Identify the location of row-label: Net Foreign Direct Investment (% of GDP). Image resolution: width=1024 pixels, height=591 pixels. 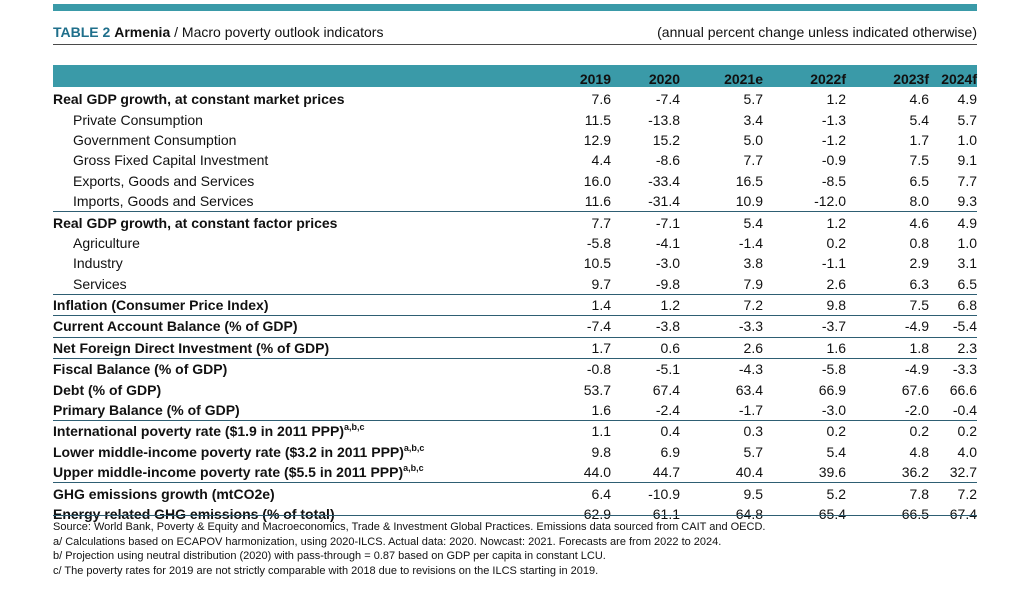
(295, 347).